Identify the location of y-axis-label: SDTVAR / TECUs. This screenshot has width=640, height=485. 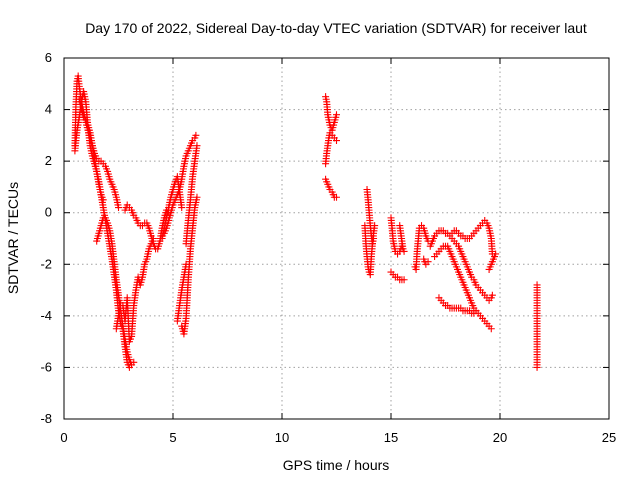
(13, 238).